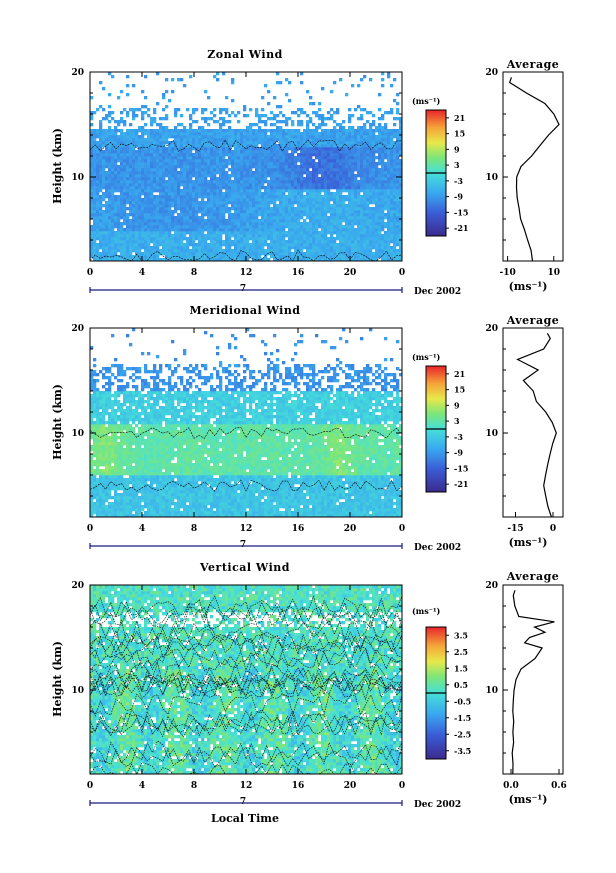 The width and height of the screenshot is (616, 873). Describe the element at coordinates (491, 178) in the screenshot. I see `profile-y-tick-label: 10` at that location.